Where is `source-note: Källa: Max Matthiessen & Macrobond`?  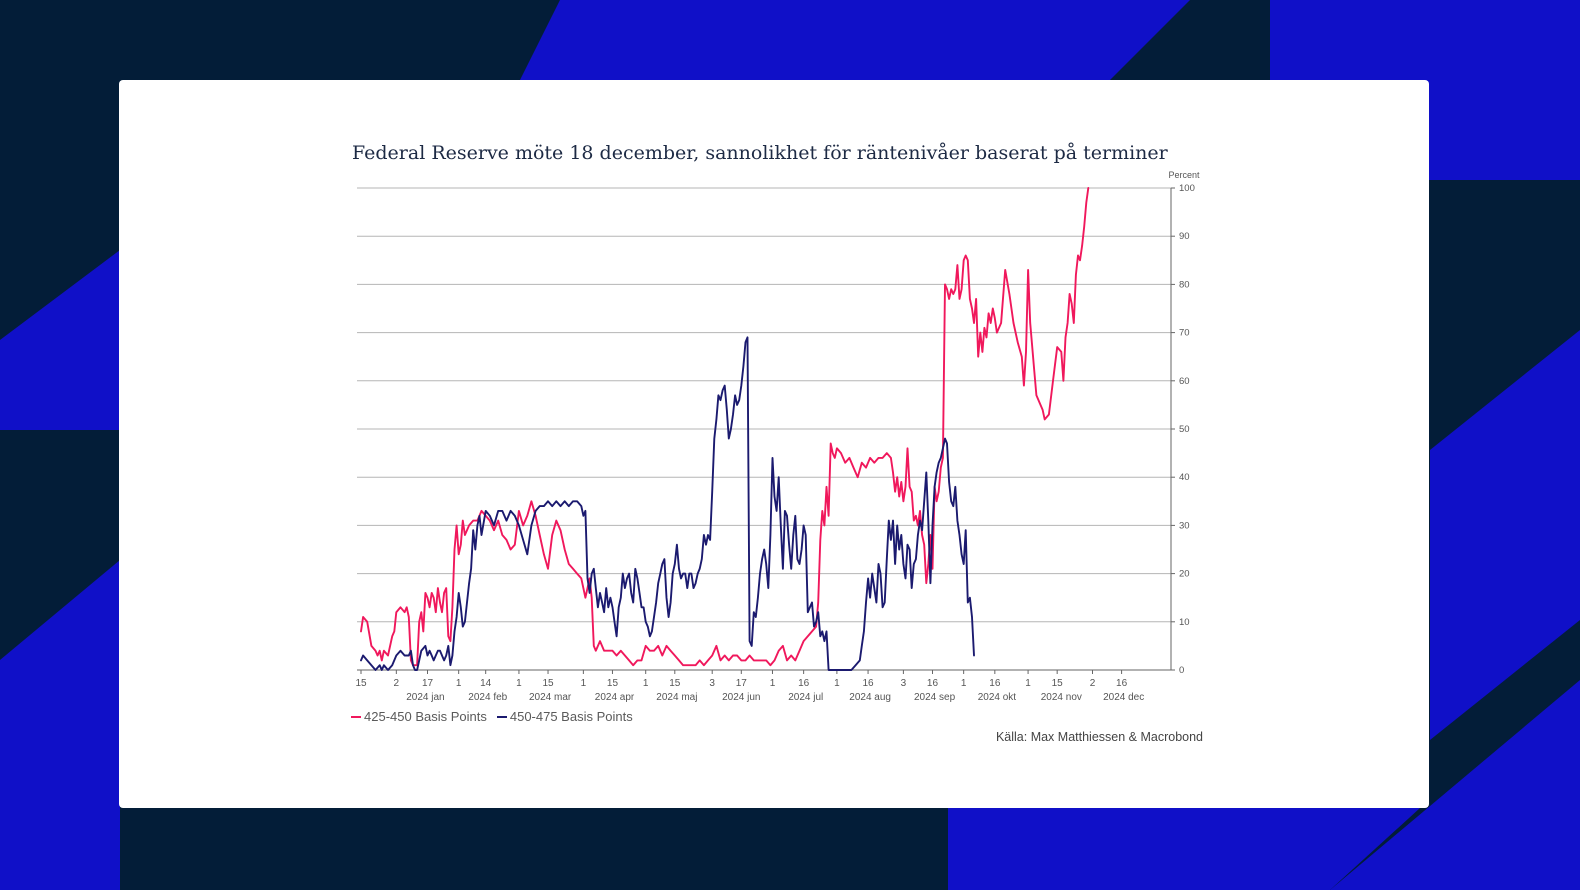
source-note: Källa: Max Matthiessen & Macrobond is located at coordinates (1099, 737).